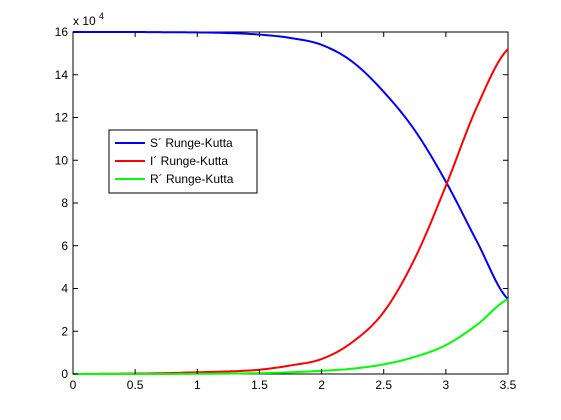 The height and width of the screenshot is (420, 561). I want to click on y-tick-label-0: 0, so click(64, 374).